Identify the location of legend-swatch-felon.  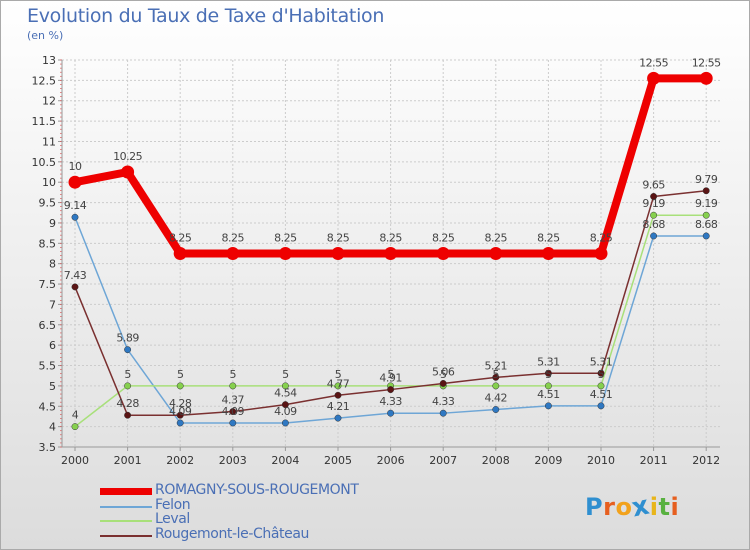
(126, 506).